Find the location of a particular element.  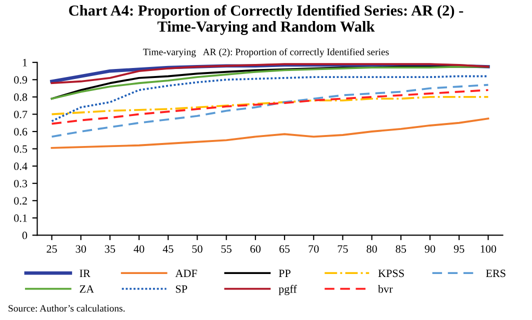

y-tick-label: 0.9 is located at coordinates (21, 80).